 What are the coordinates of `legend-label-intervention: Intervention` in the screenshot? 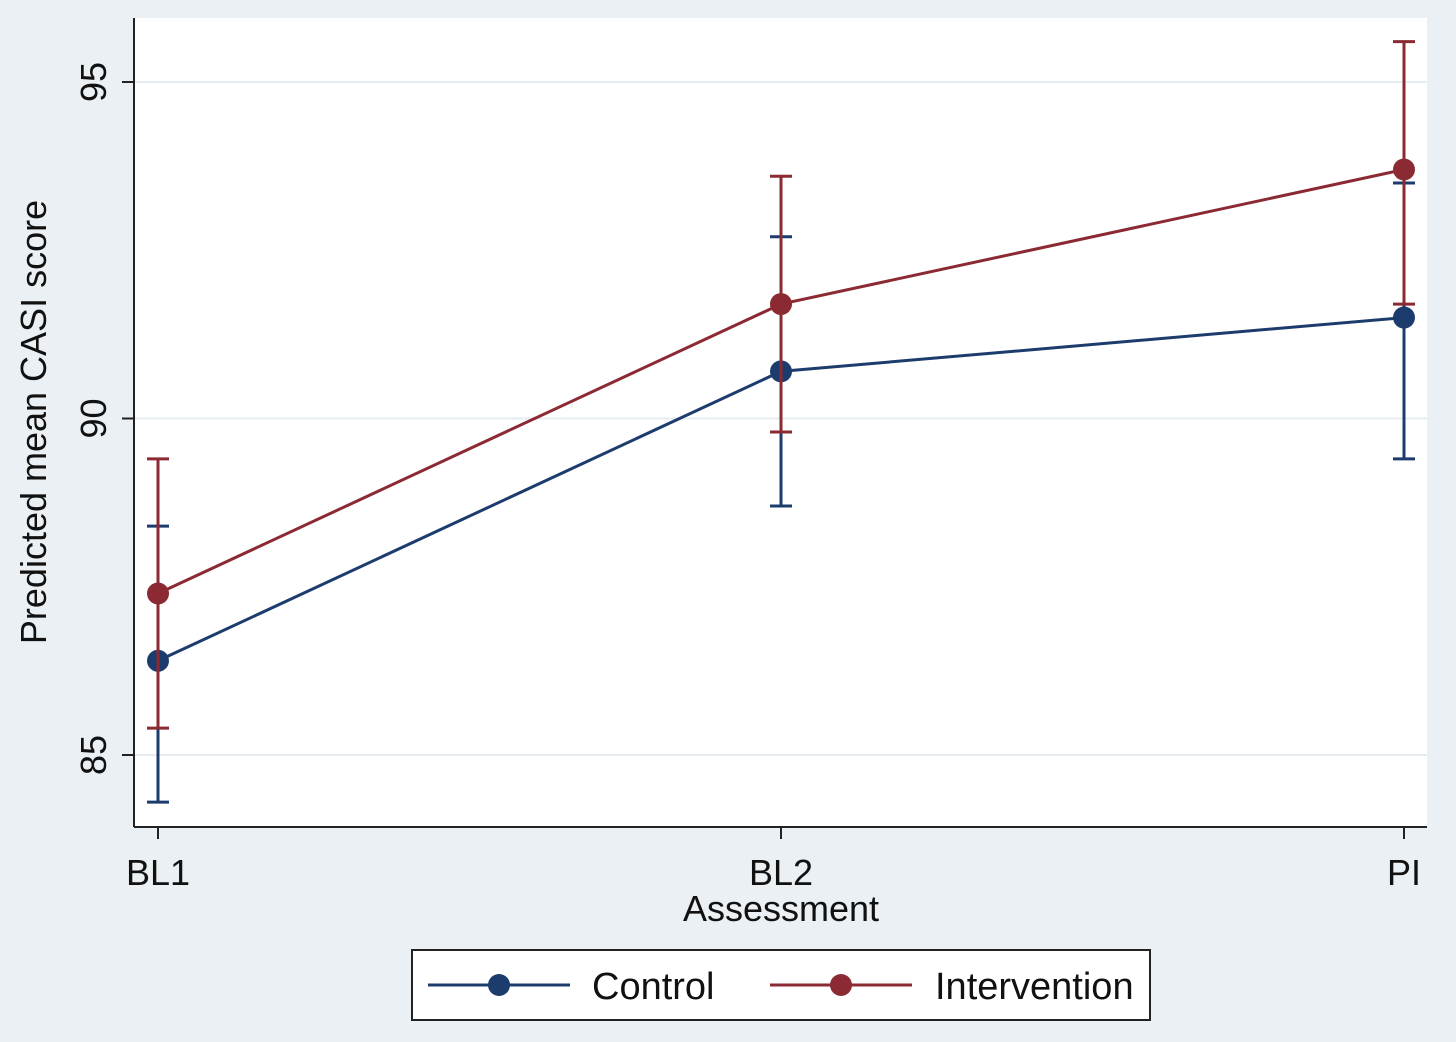 It's located at (1034, 987).